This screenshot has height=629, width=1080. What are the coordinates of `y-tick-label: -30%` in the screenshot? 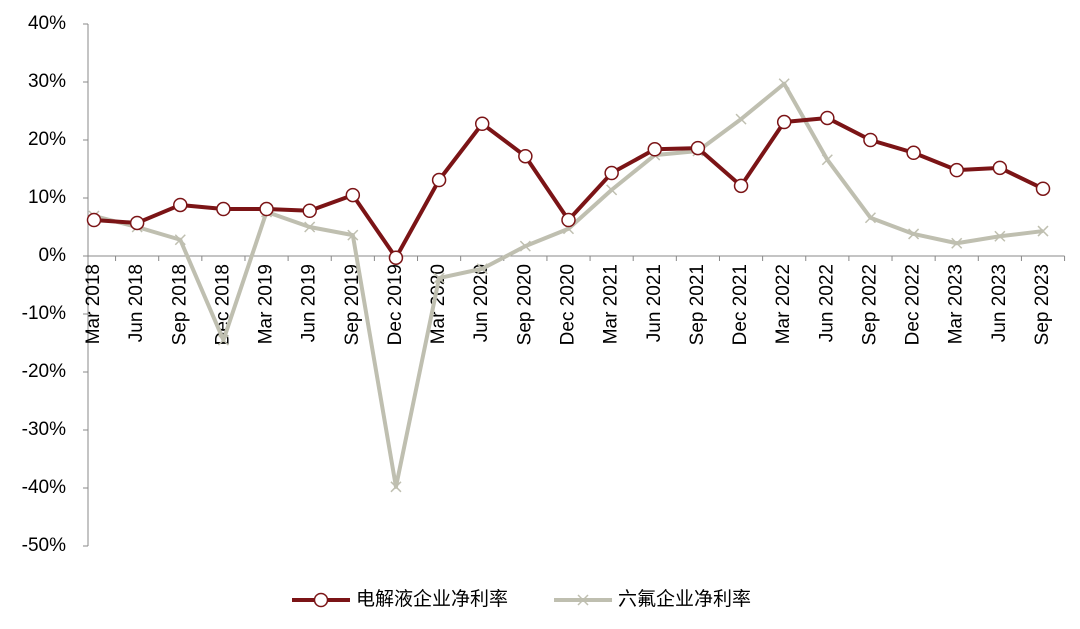 It's located at (44, 429).